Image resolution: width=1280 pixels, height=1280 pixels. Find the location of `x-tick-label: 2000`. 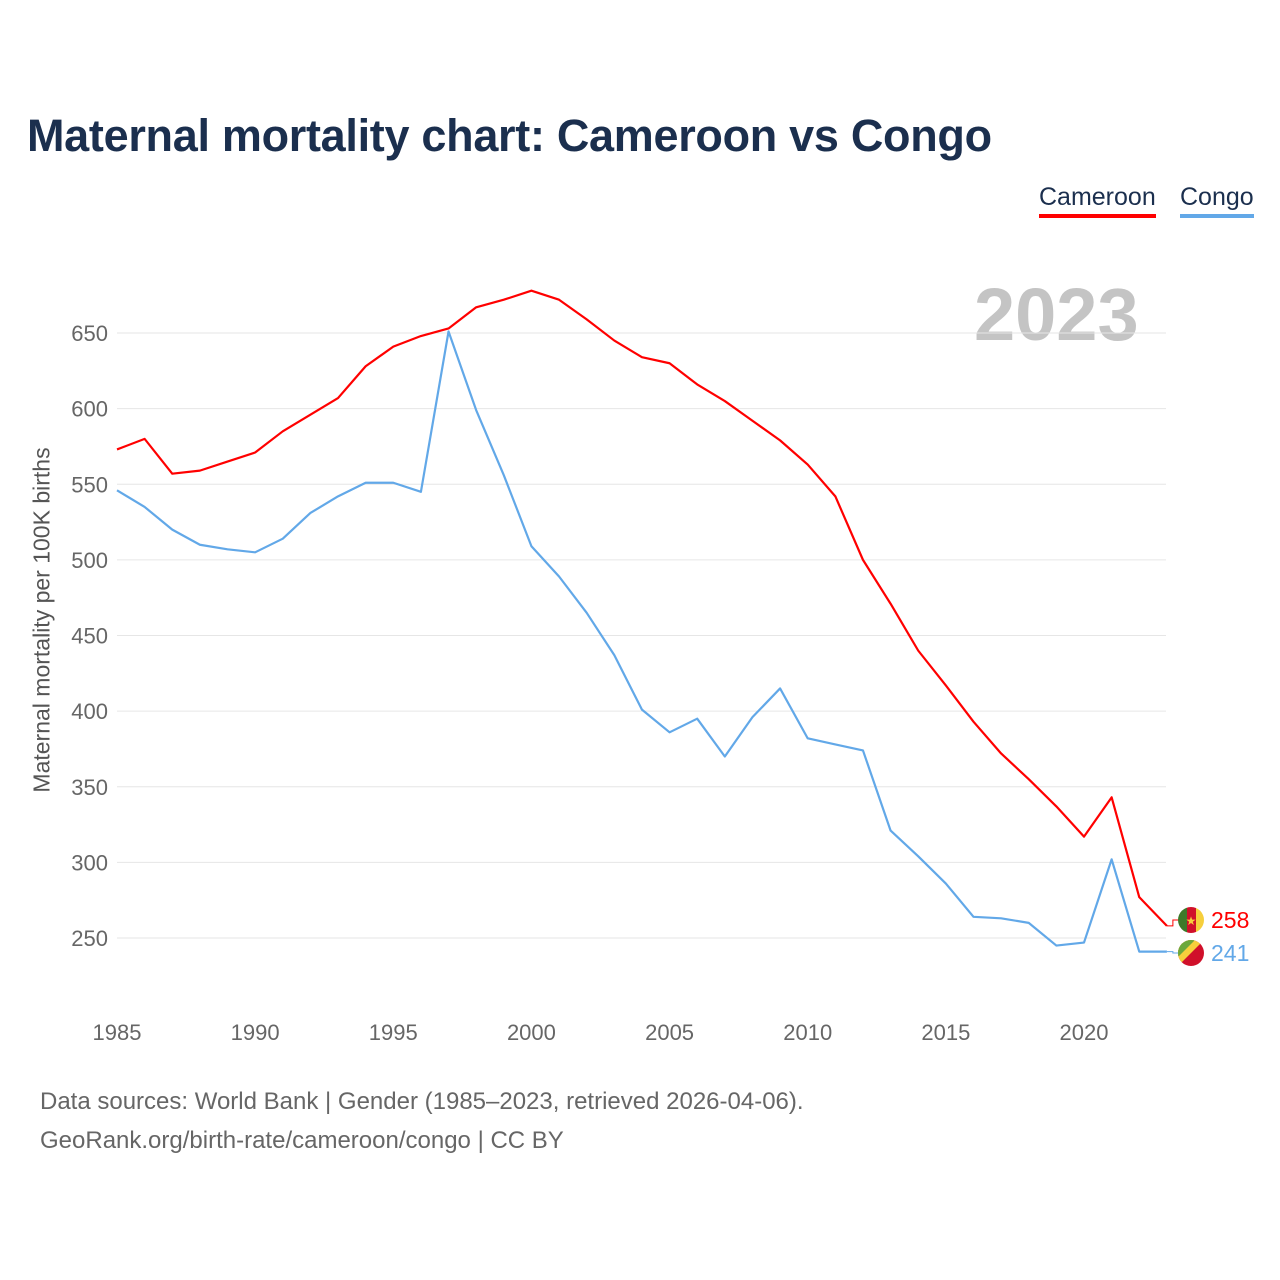

x-tick-label: 2000 is located at coordinates (531, 1032).